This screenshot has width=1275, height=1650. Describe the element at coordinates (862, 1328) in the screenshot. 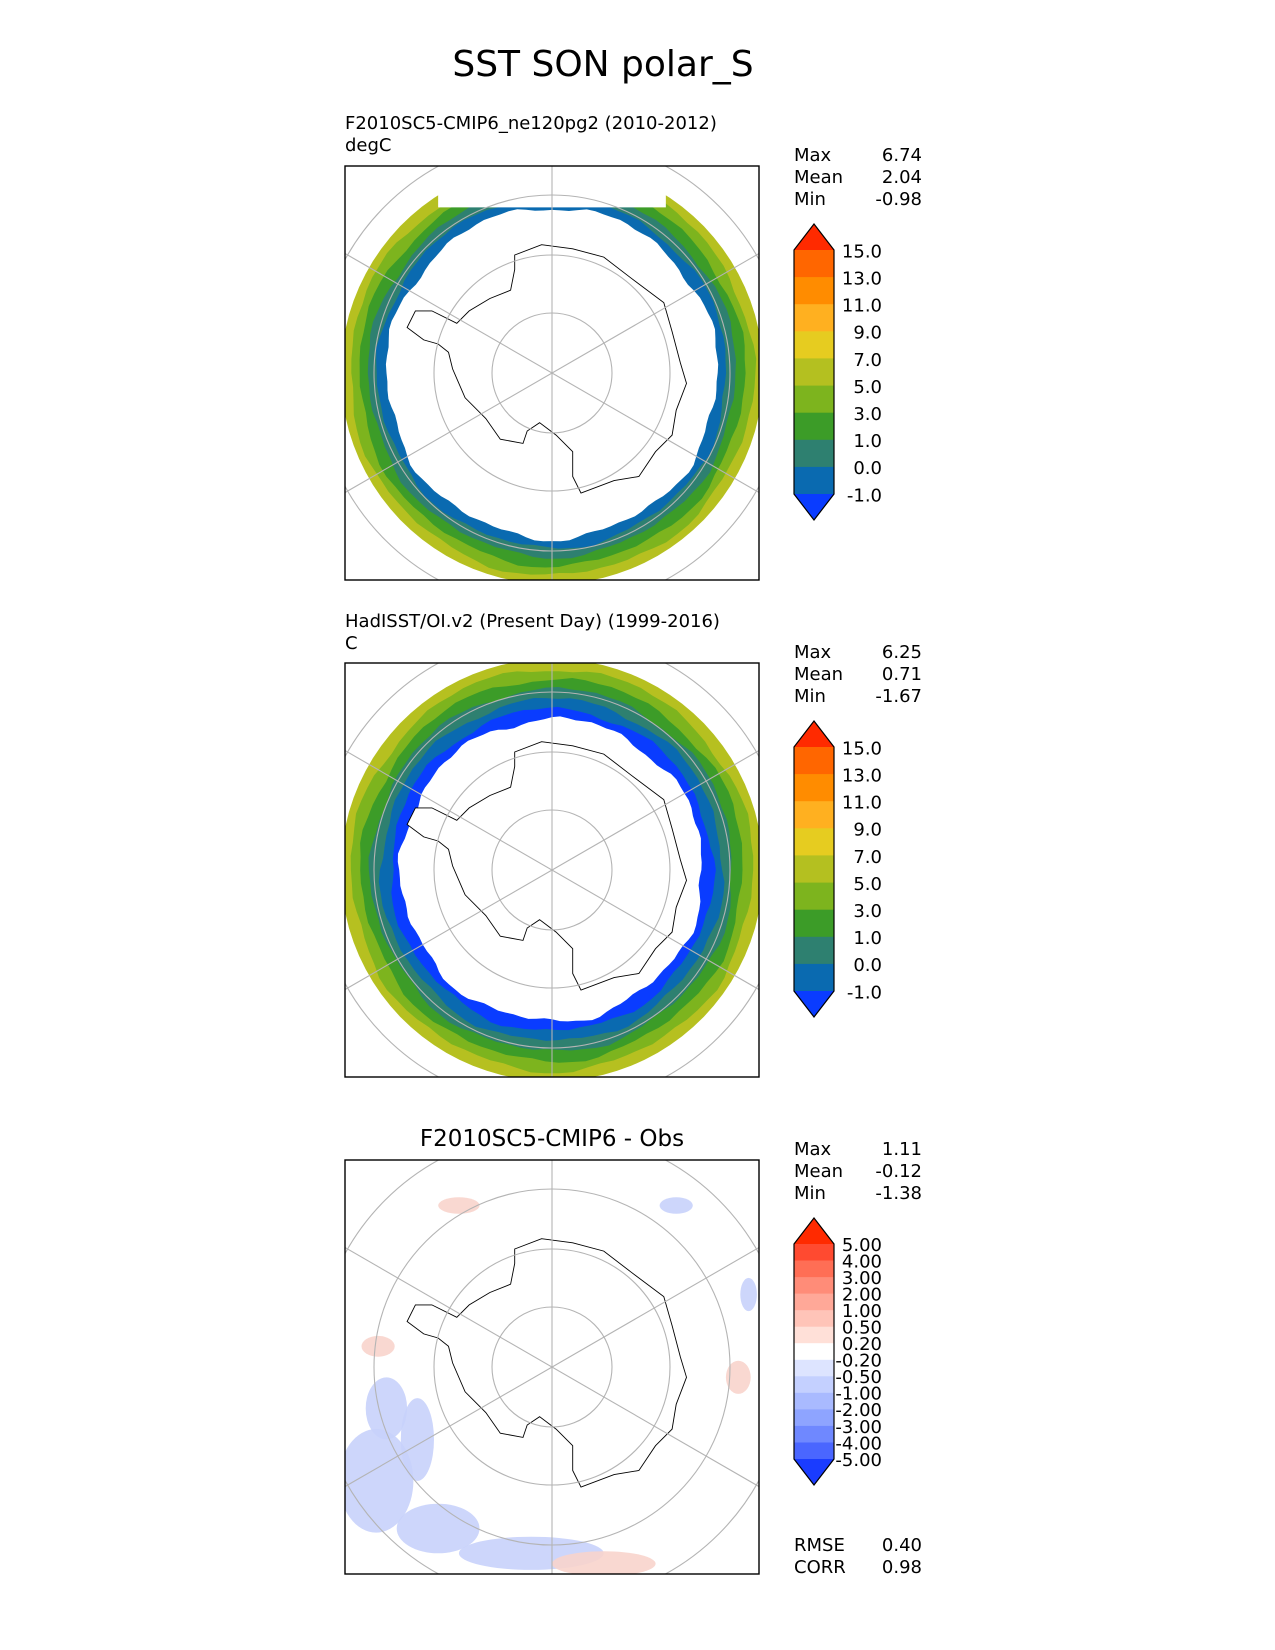

I see `colorbar-tick-label: 0.50` at that location.